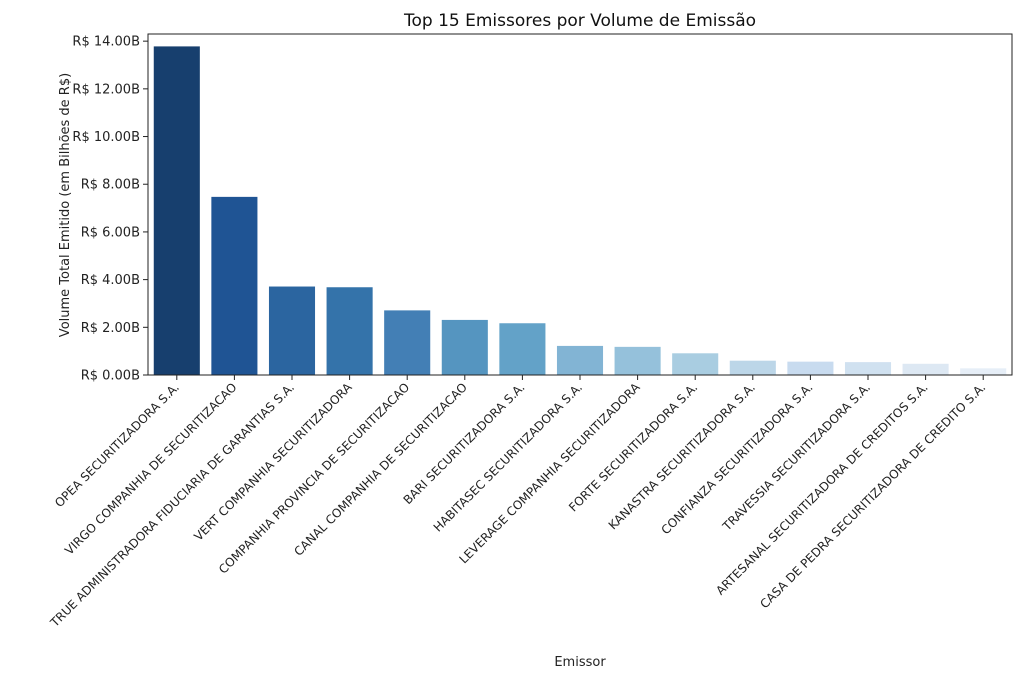 The height and width of the screenshot is (683, 1024). What do you see at coordinates (110, 232) in the screenshot?
I see `y-tick-label: R$ 6.00B` at bounding box center [110, 232].